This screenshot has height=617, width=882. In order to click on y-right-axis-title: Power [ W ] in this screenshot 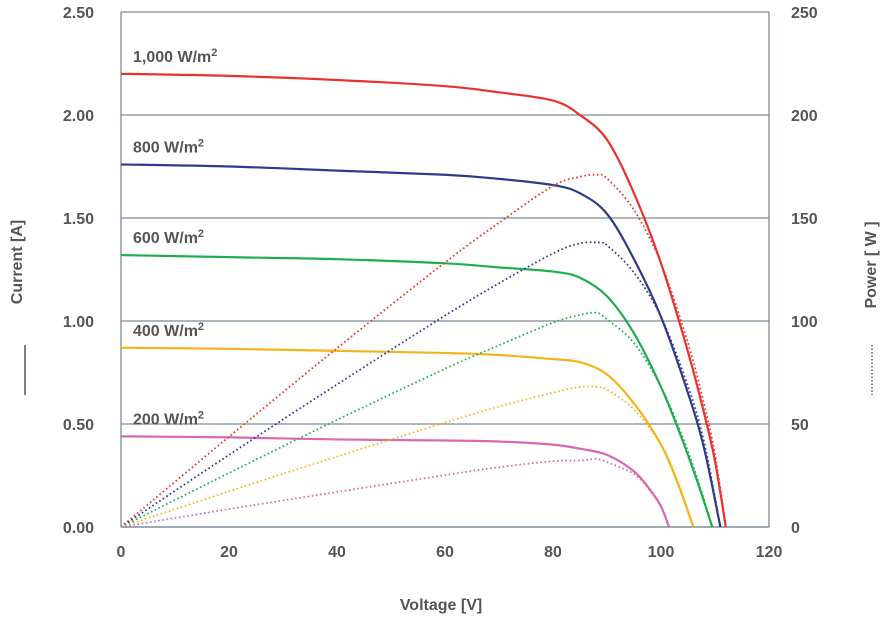, I will do `click(871, 264)`.